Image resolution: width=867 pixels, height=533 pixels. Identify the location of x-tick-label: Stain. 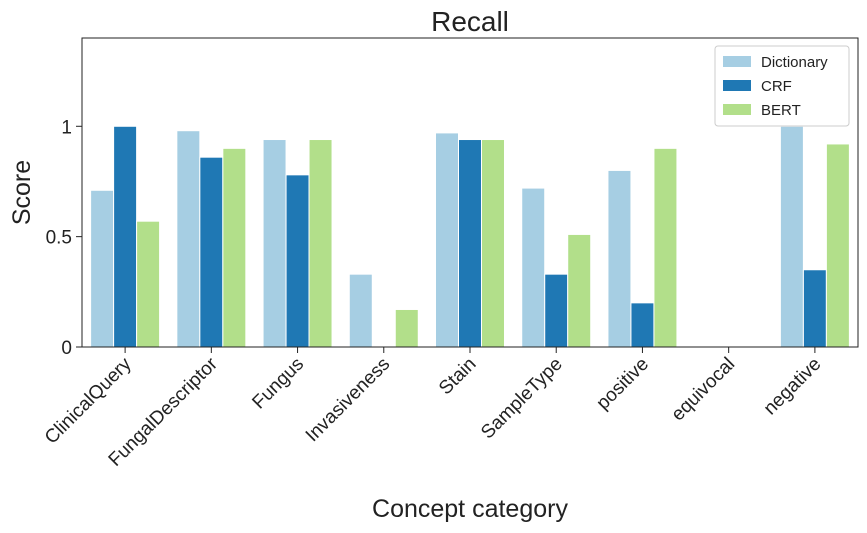
(457, 376).